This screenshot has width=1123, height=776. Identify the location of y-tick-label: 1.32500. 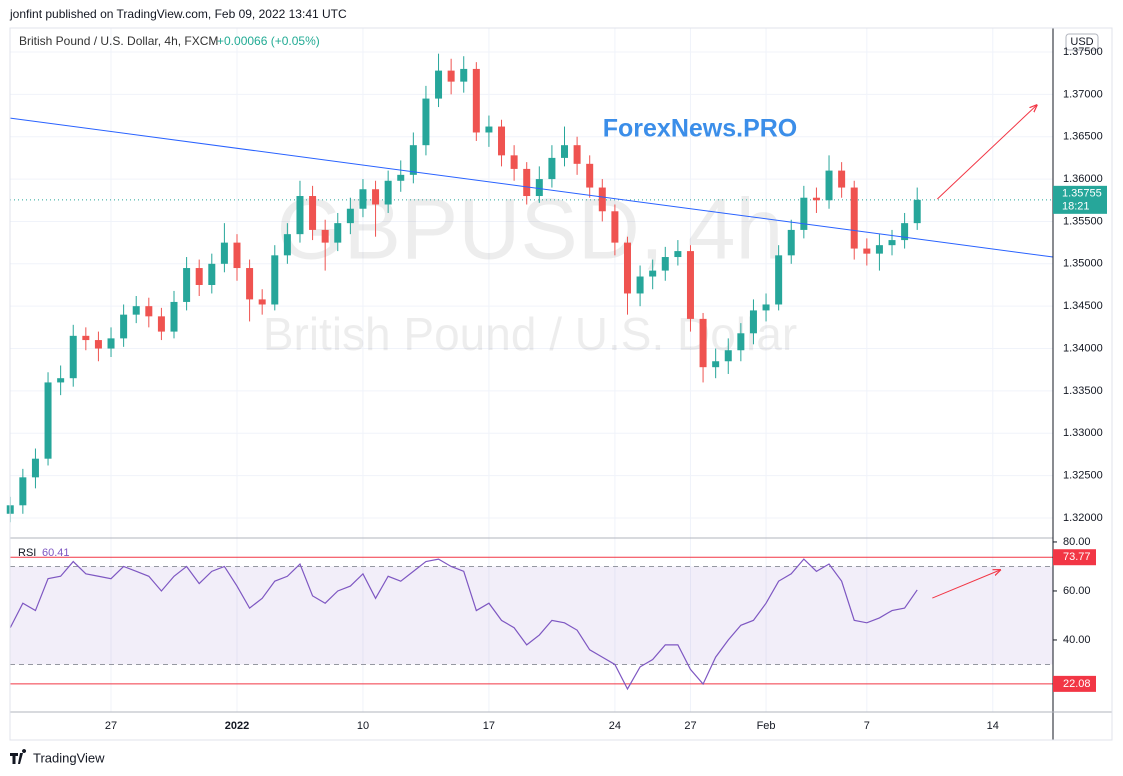
(1083, 476).